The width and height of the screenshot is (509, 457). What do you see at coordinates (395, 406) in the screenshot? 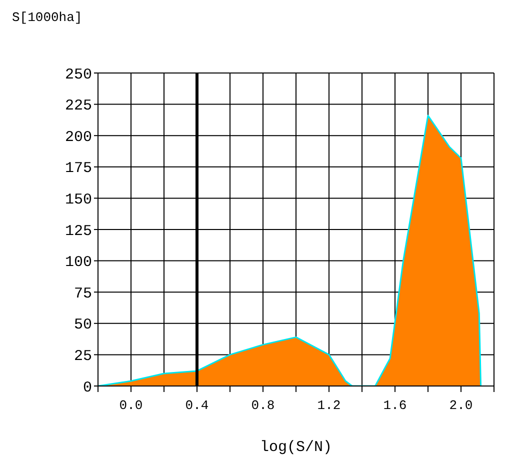
I see `x-tick-label: 1.6` at bounding box center [395, 406].